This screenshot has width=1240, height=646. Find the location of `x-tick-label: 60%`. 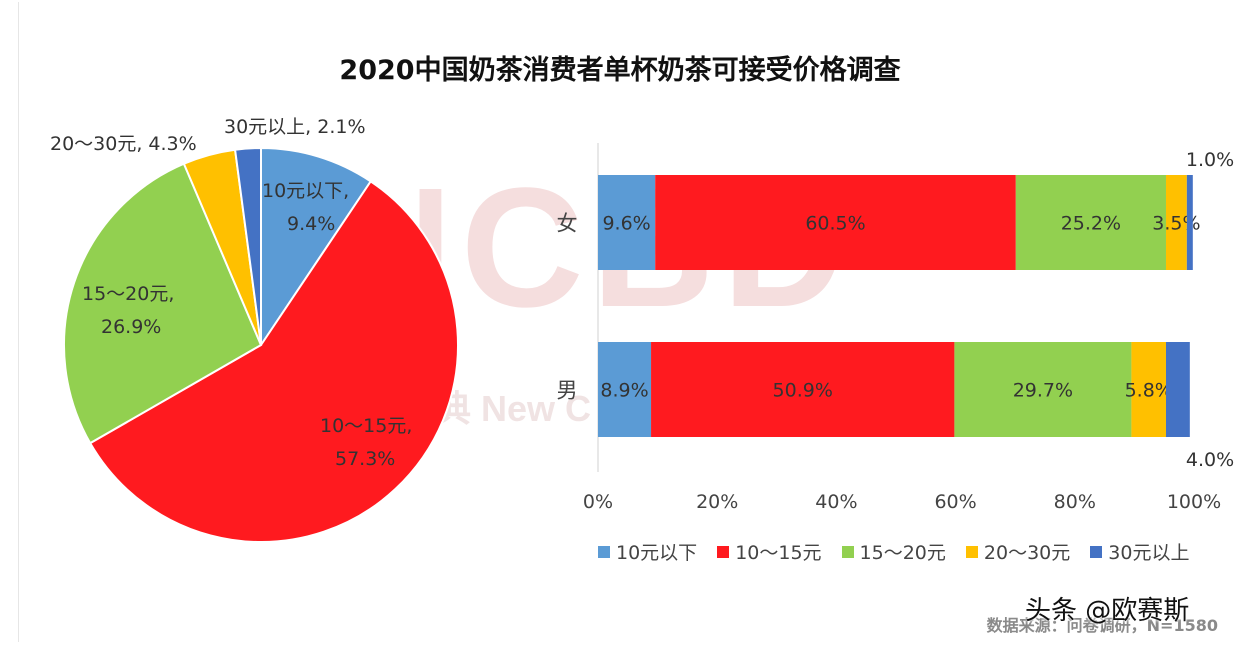

x-tick-label: 60% is located at coordinates (955, 502).